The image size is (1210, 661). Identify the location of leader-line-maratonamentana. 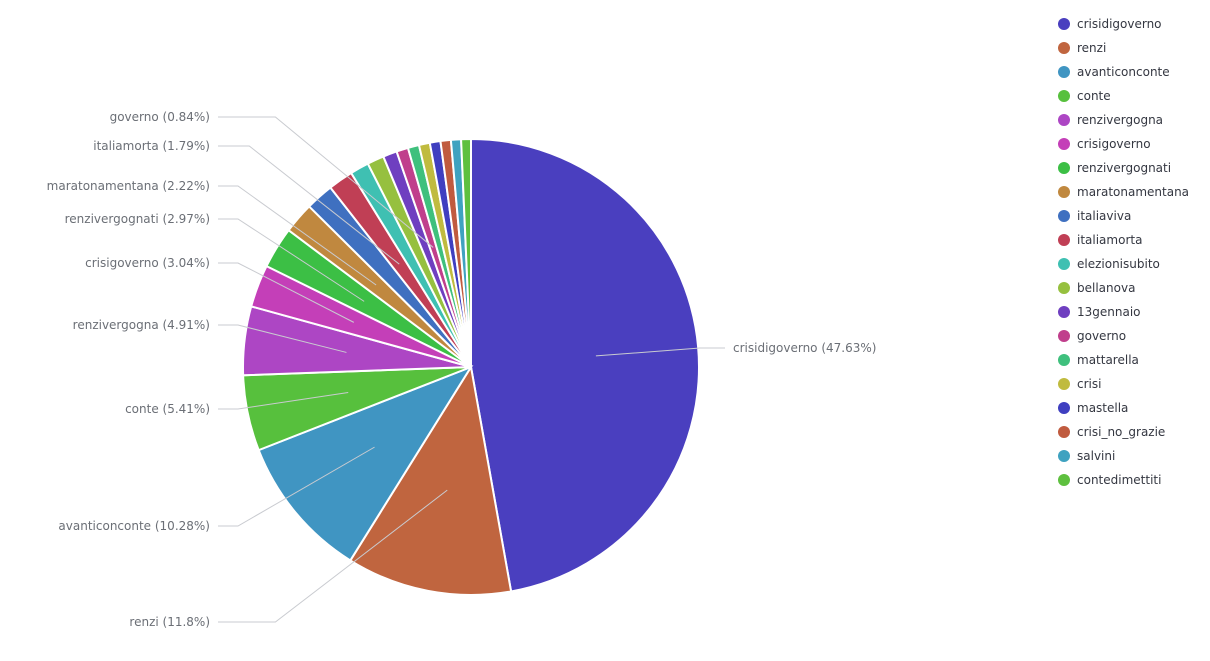
(297, 235).